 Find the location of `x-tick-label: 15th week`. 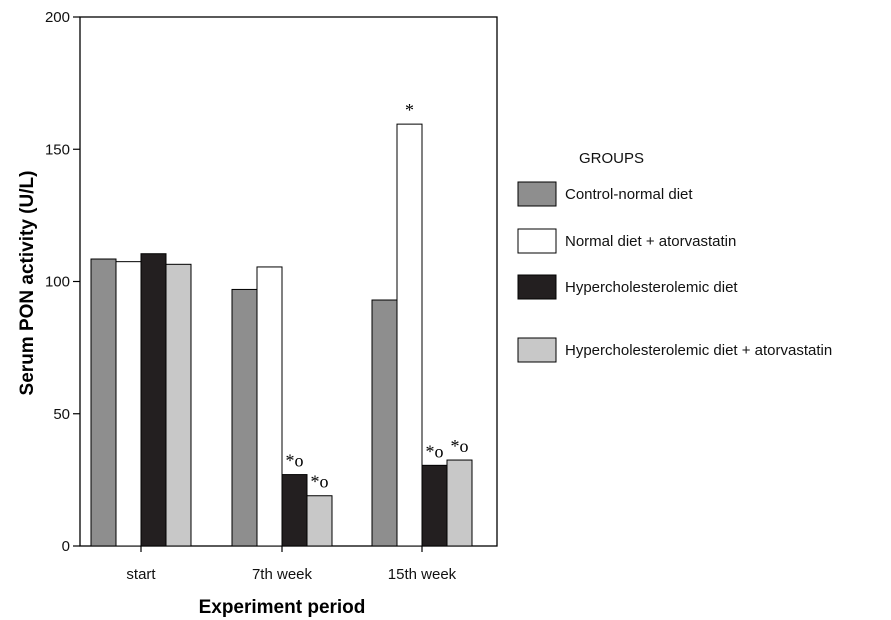

x-tick-label: 15th week is located at coordinates (422, 574).